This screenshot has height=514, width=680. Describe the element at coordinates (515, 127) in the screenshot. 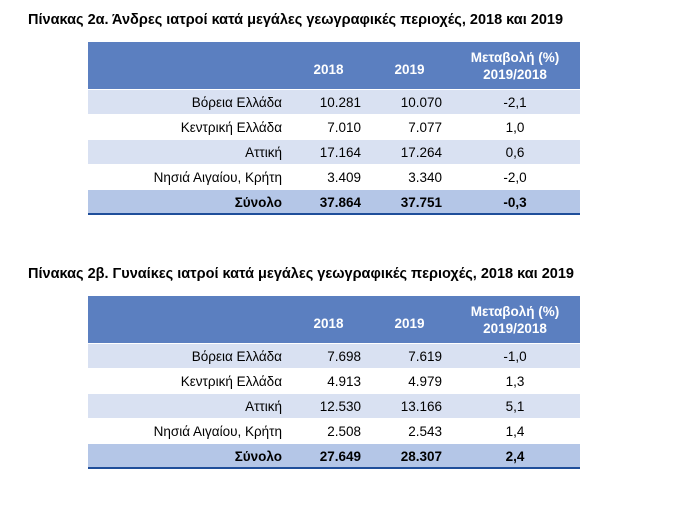

I see `row-change: 1,0` at that location.